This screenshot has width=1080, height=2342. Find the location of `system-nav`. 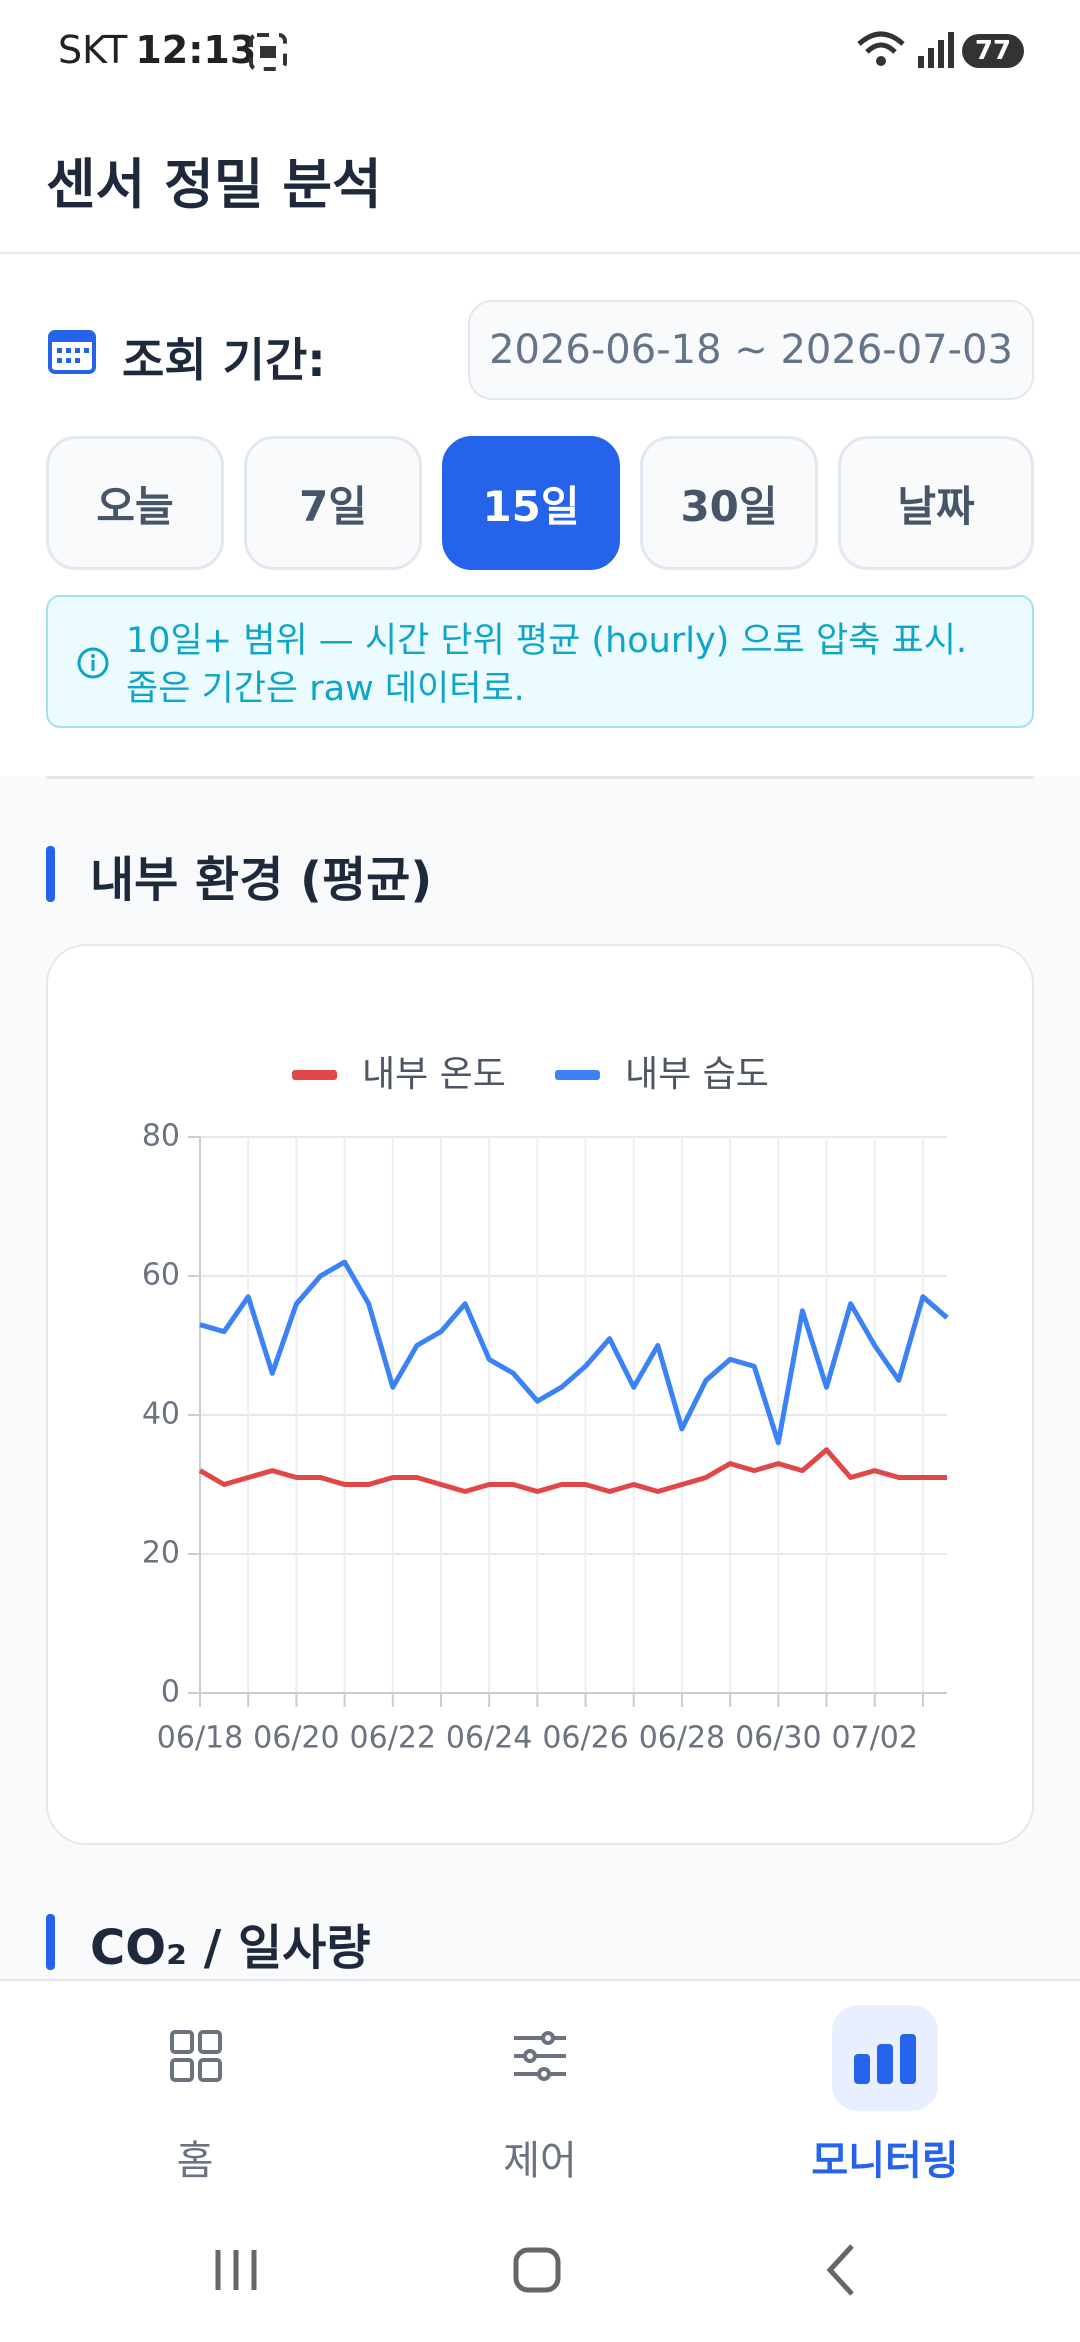

system-nav is located at coordinates (534, 2270).